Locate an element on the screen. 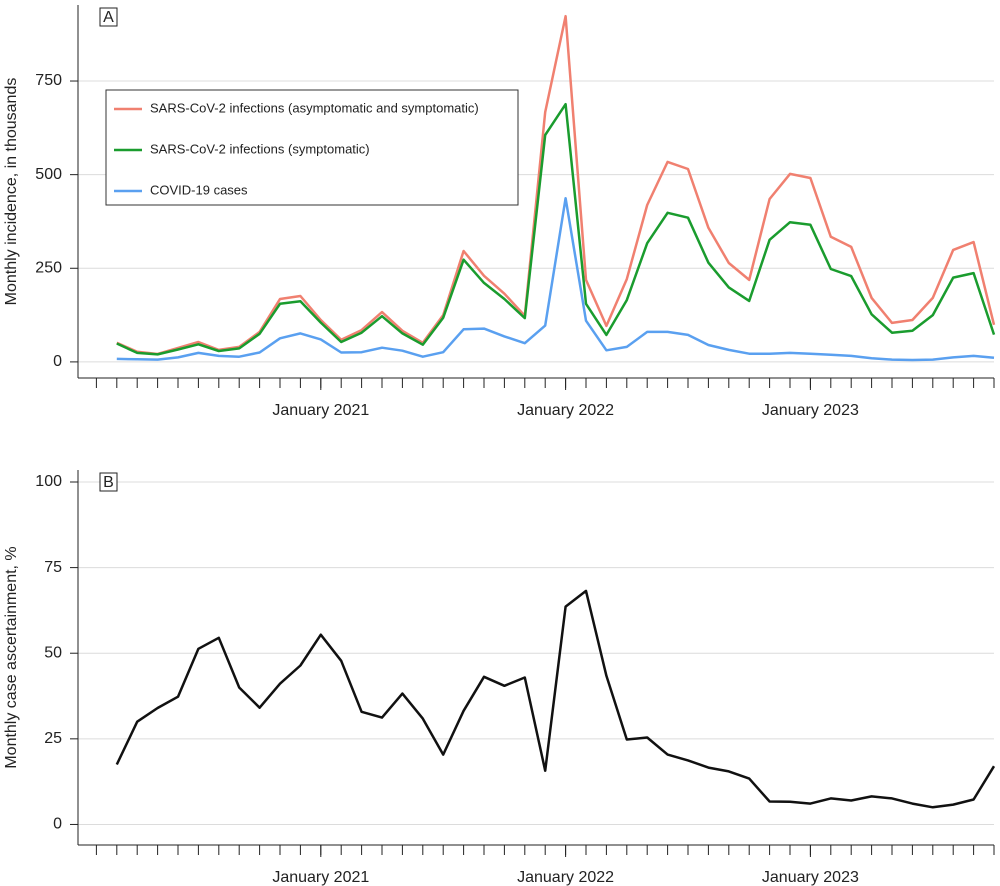 The height and width of the screenshot is (886, 1000). y-tick-label: 75 is located at coordinates (53, 567).